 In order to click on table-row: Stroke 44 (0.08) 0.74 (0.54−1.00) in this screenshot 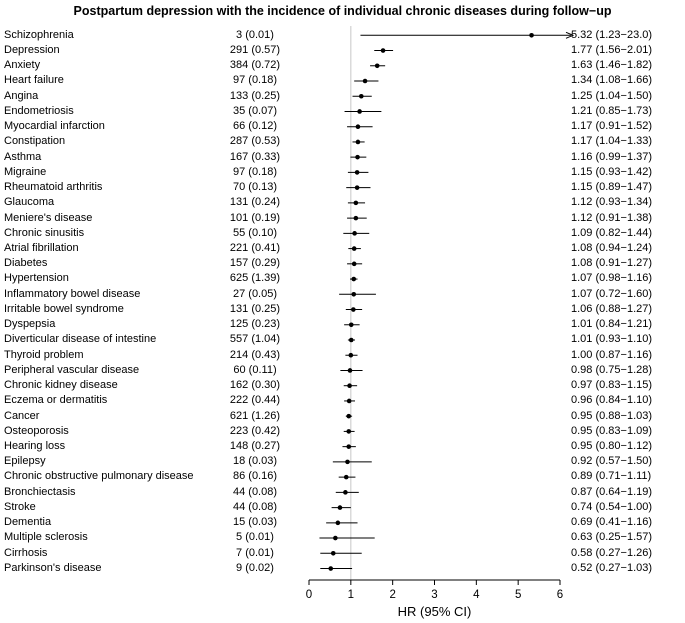, I will do `click(342, 507)`.